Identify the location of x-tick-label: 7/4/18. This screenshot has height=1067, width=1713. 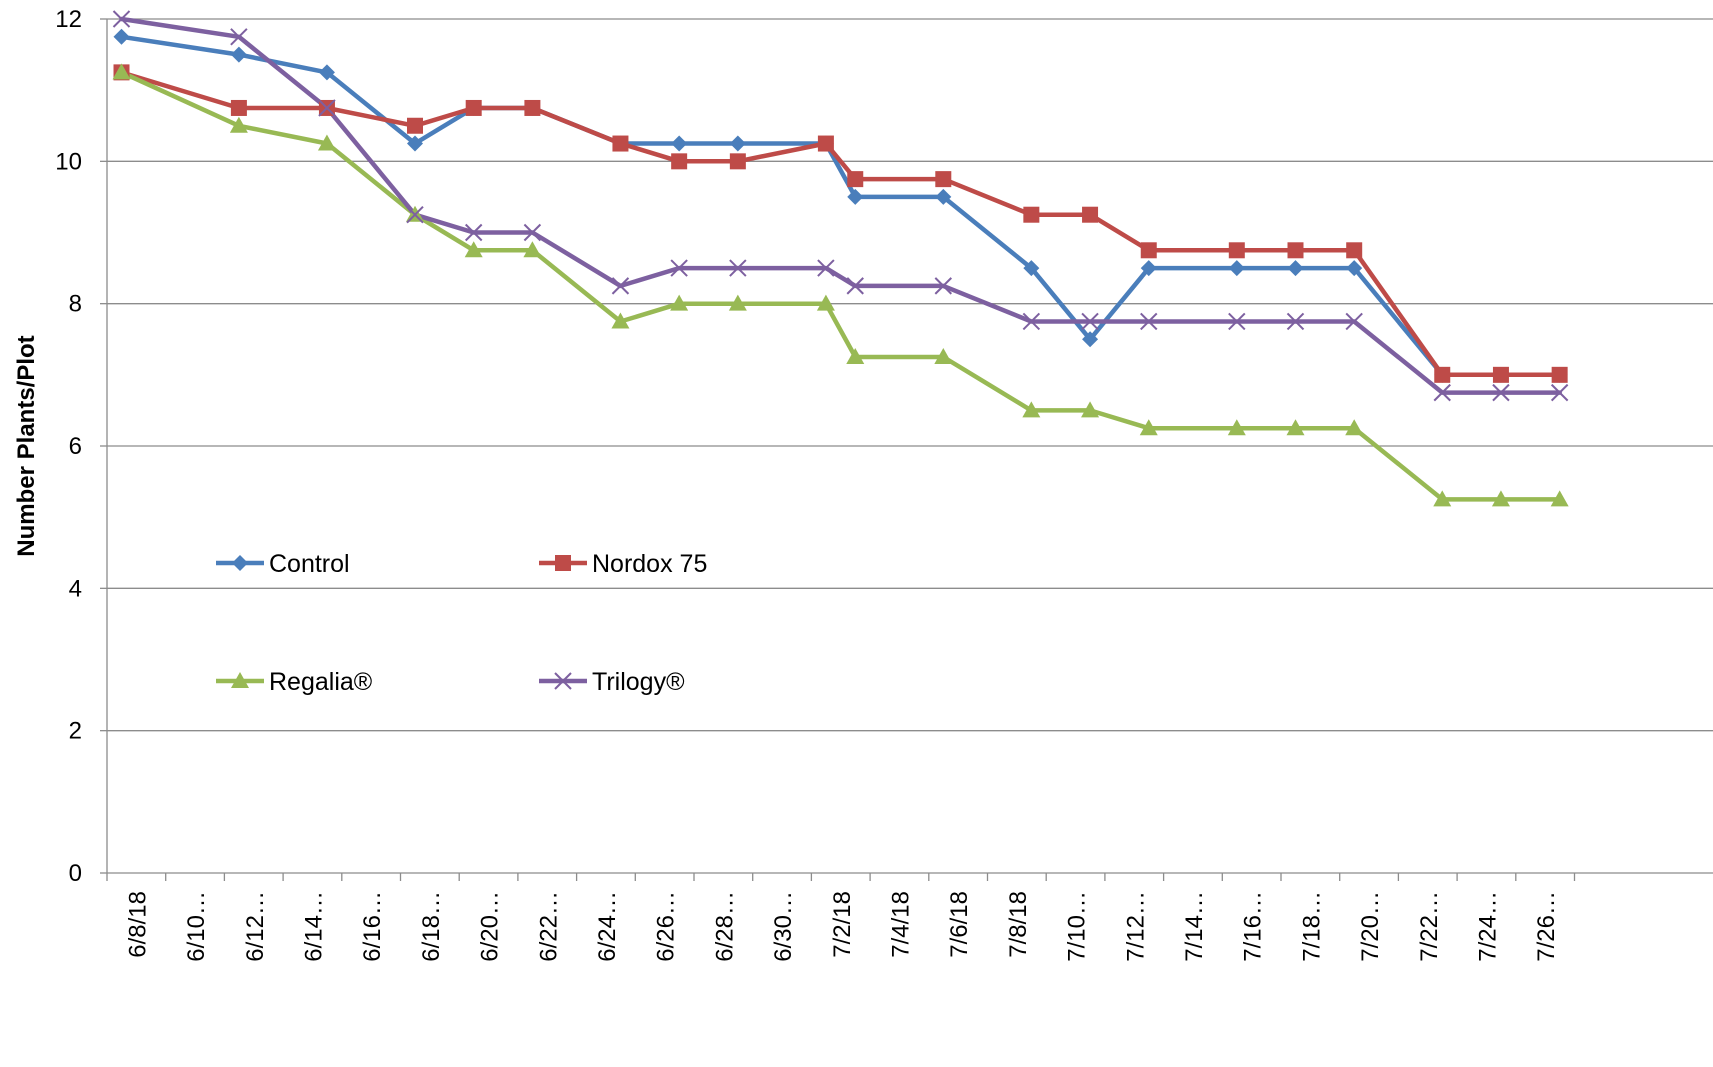
(900, 924).